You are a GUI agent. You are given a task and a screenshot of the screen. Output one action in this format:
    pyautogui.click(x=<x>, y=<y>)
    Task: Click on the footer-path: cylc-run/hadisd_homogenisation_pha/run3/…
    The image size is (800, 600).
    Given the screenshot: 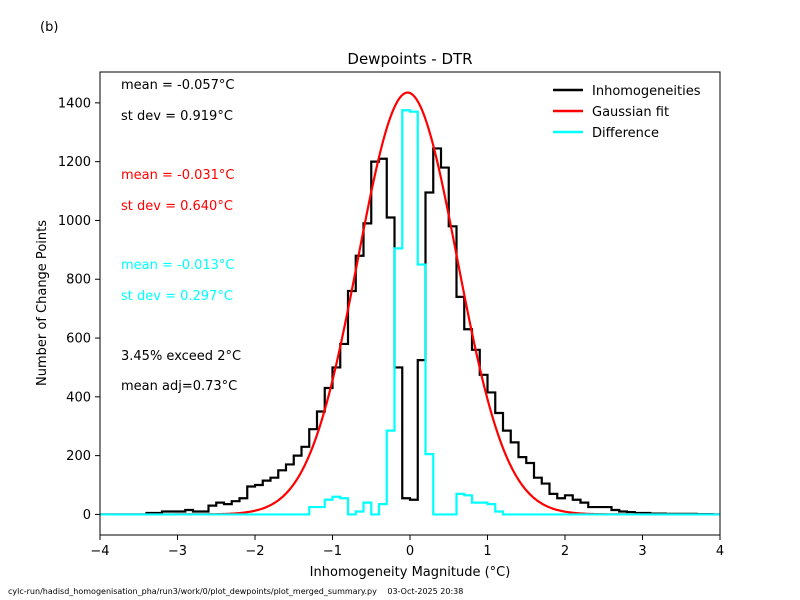 What is the action you would take?
    pyautogui.click(x=192, y=591)
    